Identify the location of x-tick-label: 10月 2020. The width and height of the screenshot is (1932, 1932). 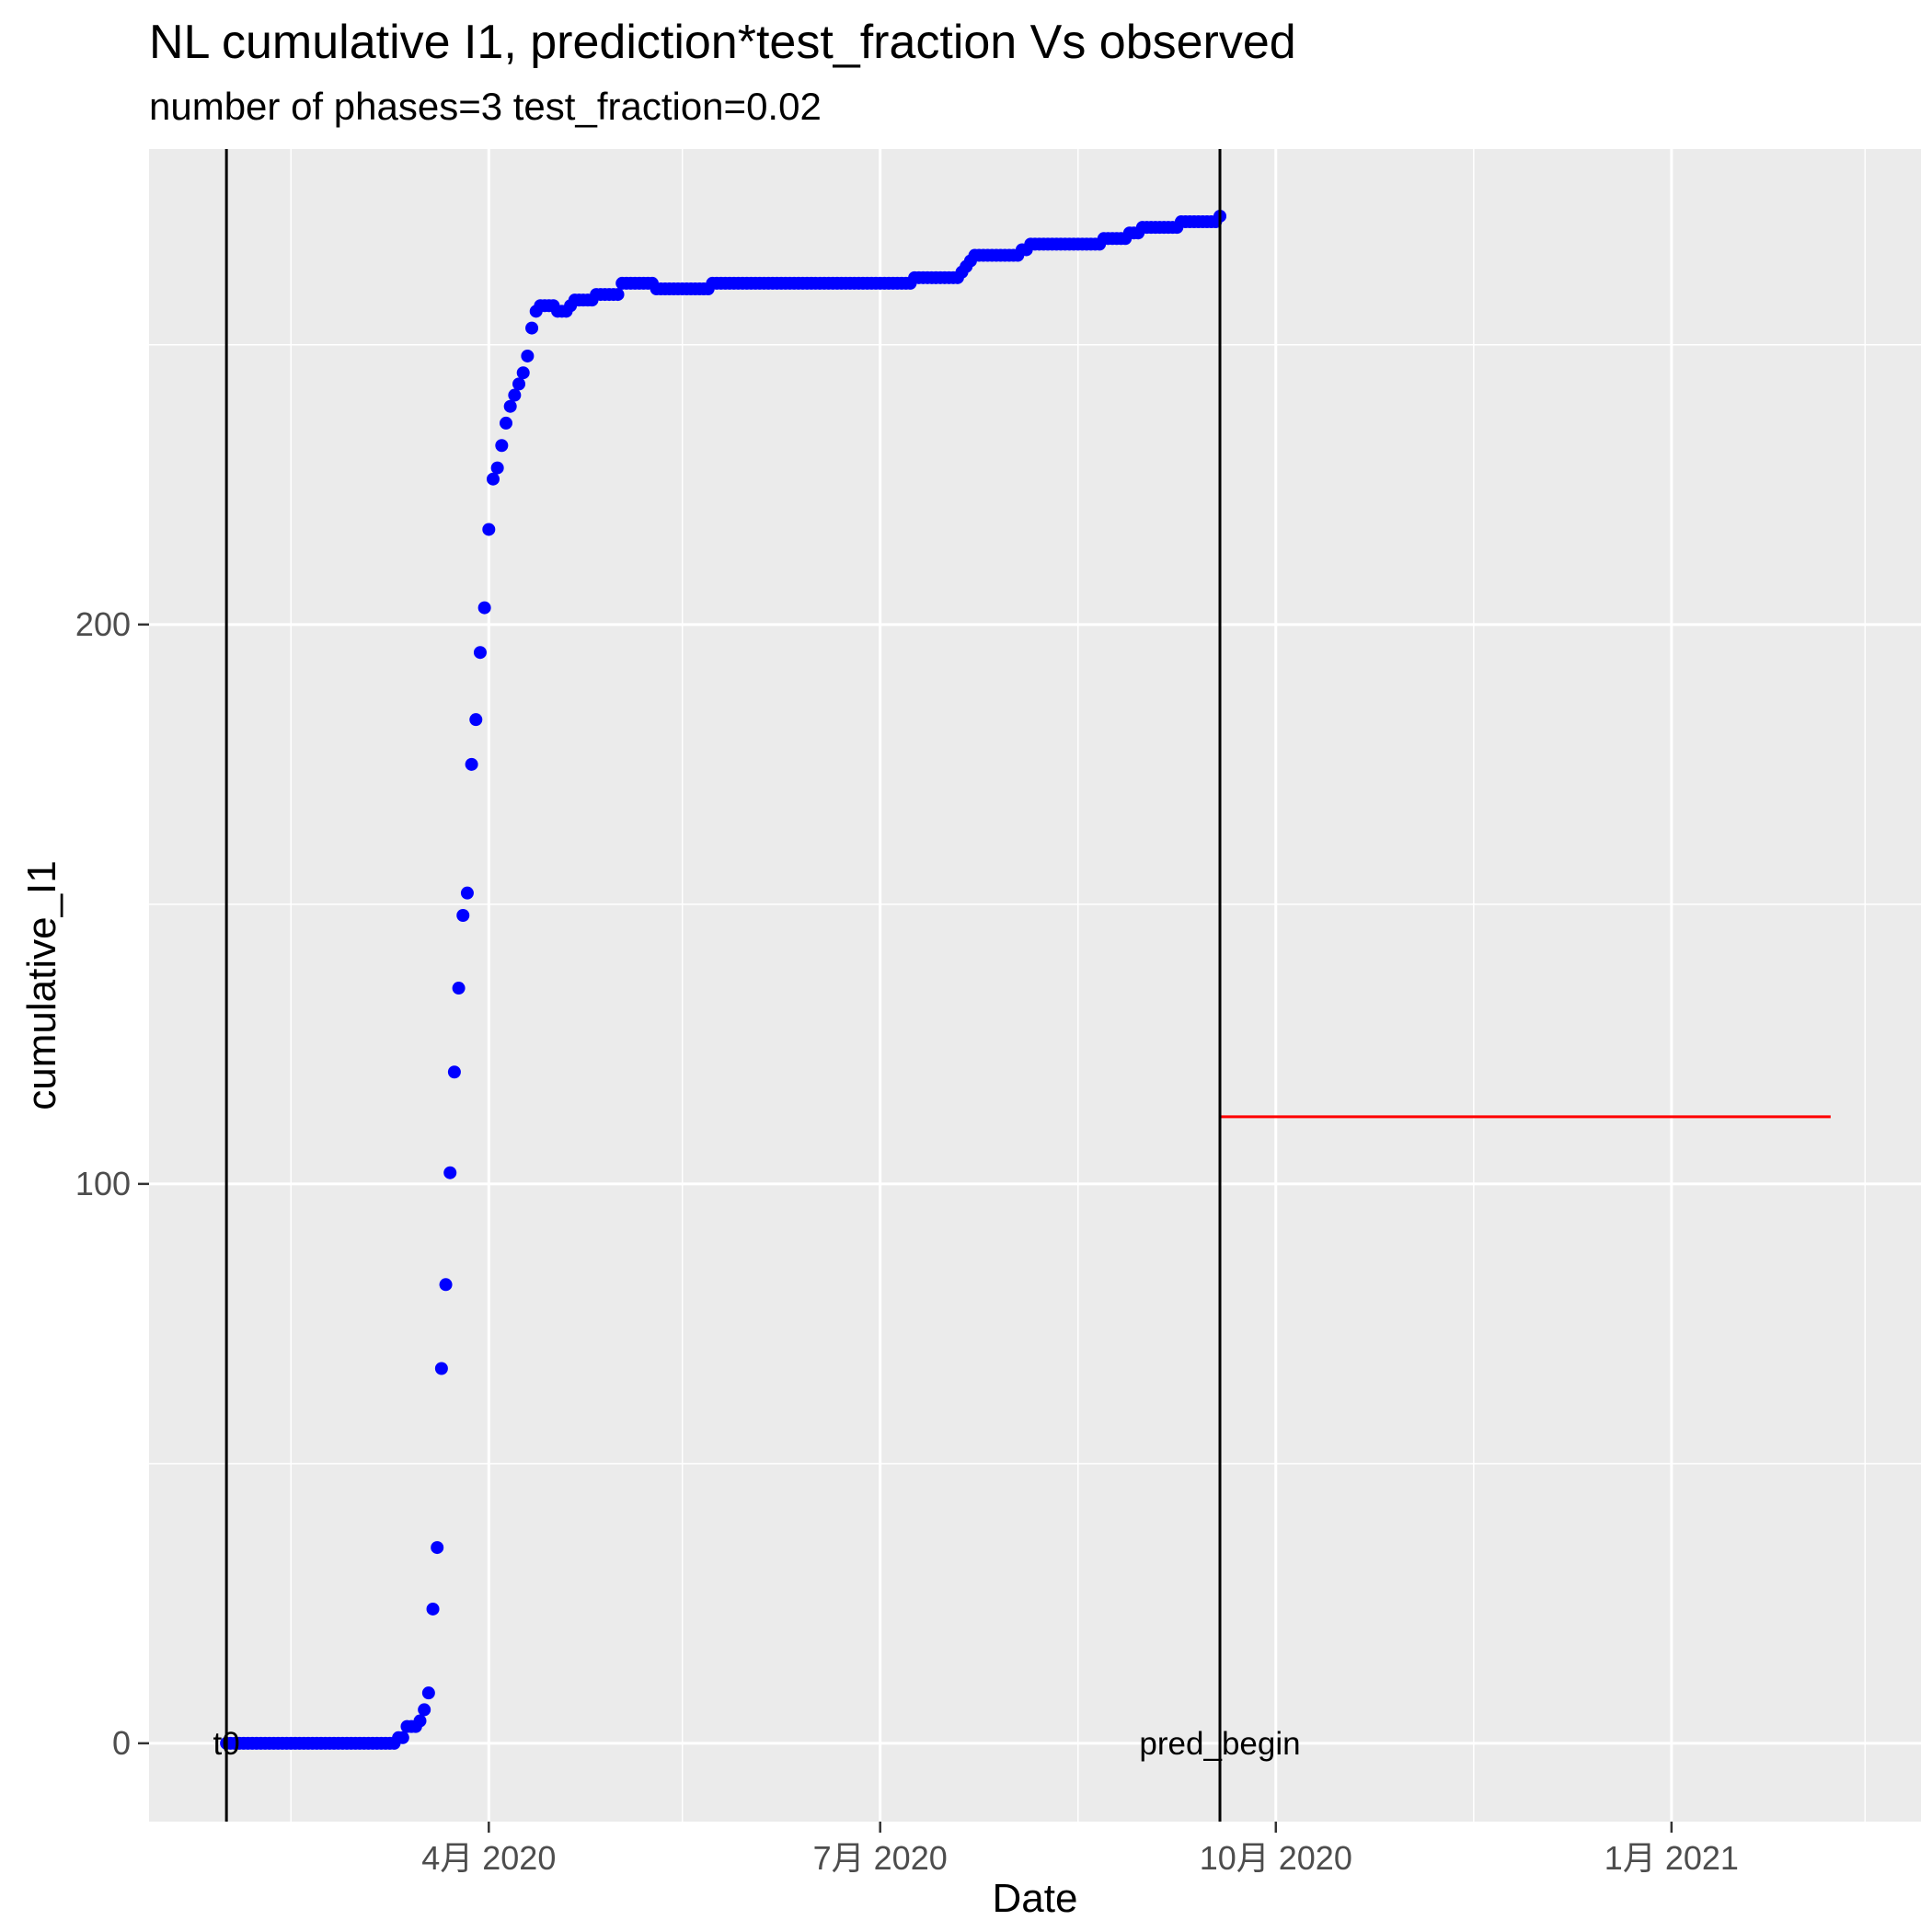
(1276, 1858).